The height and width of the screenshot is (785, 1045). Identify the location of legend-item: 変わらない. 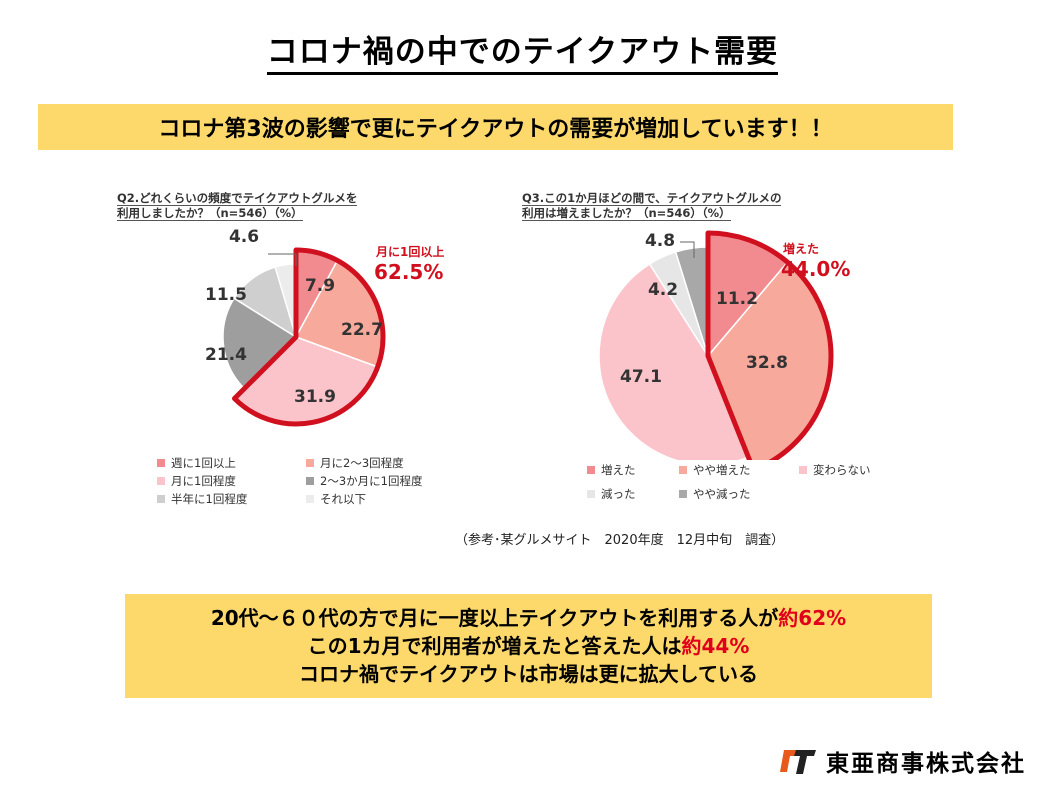
(835, 470).